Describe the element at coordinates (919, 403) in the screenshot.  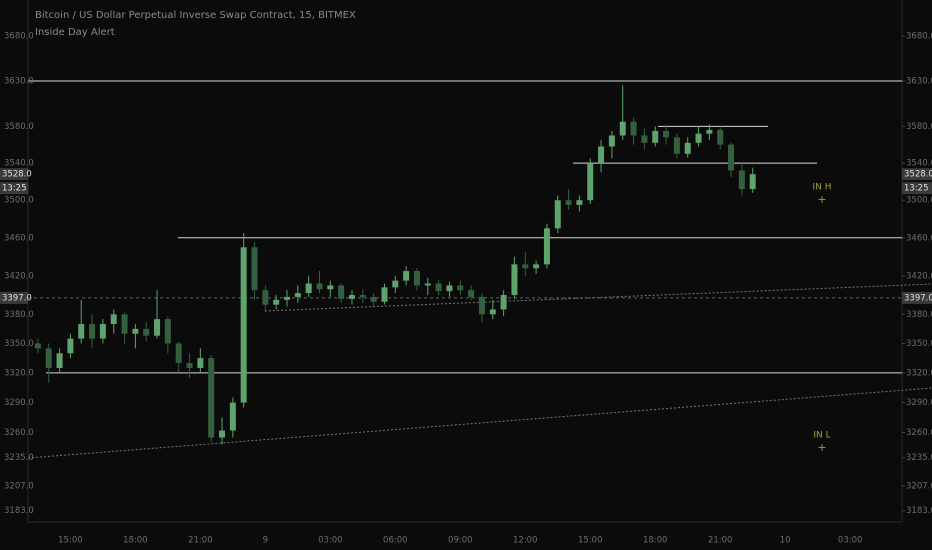
I see `y-tick-label: 3290.0` at that location.